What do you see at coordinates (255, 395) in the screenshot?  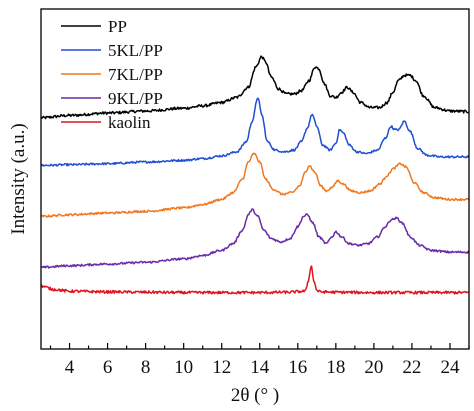 I see `x-axis-label: 2θ (° )` at bounding box center [255, 395].